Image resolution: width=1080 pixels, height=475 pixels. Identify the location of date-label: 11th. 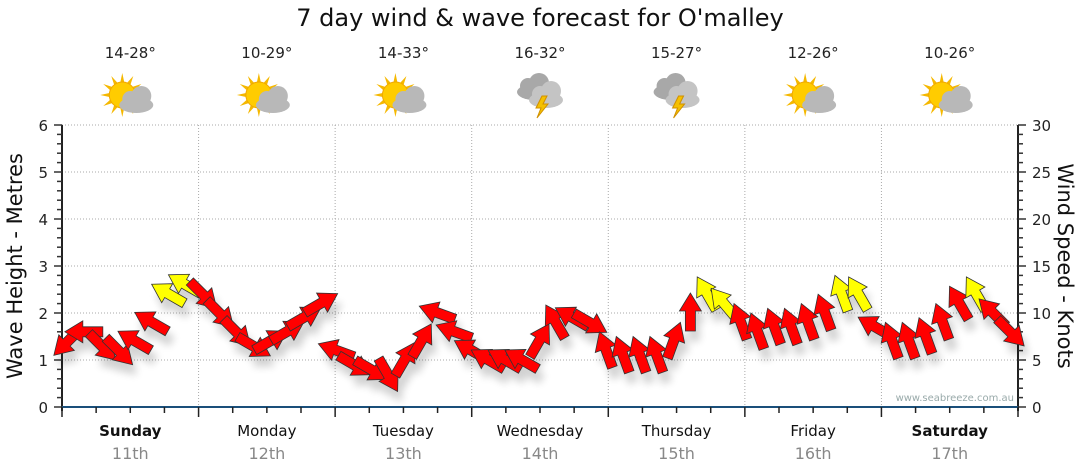
(130, 453).